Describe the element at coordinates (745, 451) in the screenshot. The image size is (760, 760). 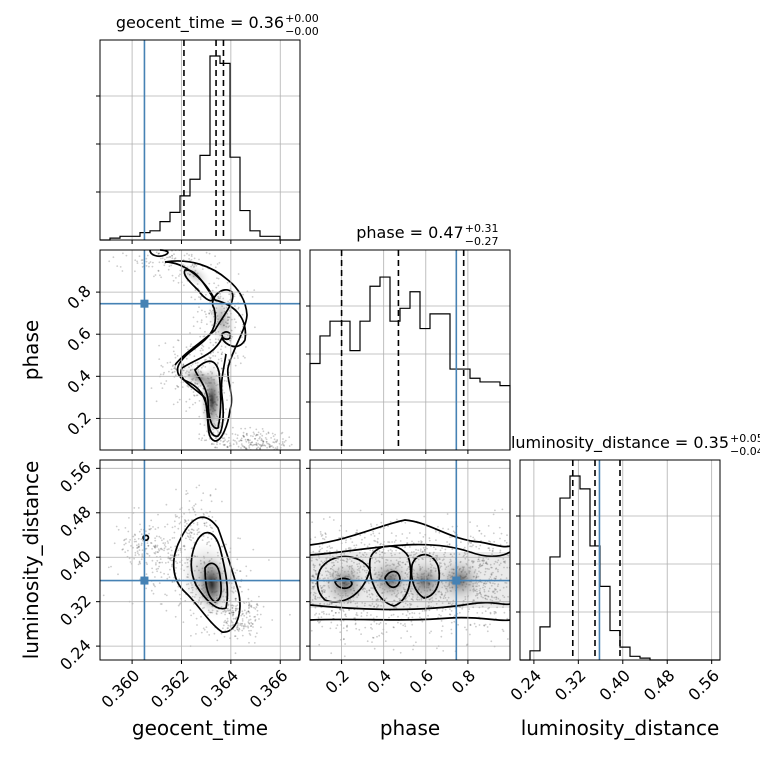
I see `title-lower-error: −0.04` at that location.